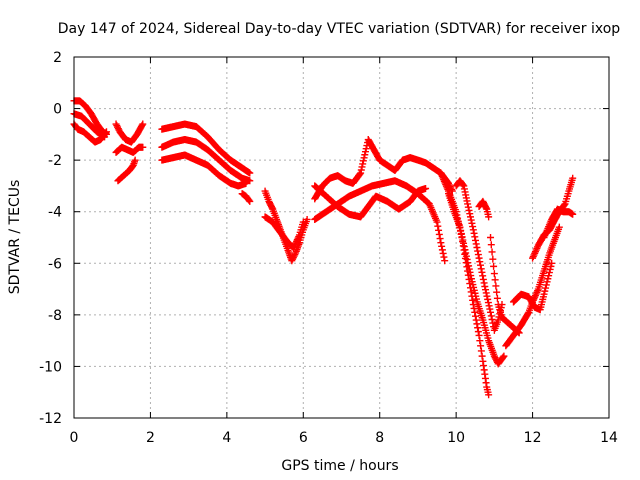  I want to click on series-arc-3-upper, so click(206, 148).